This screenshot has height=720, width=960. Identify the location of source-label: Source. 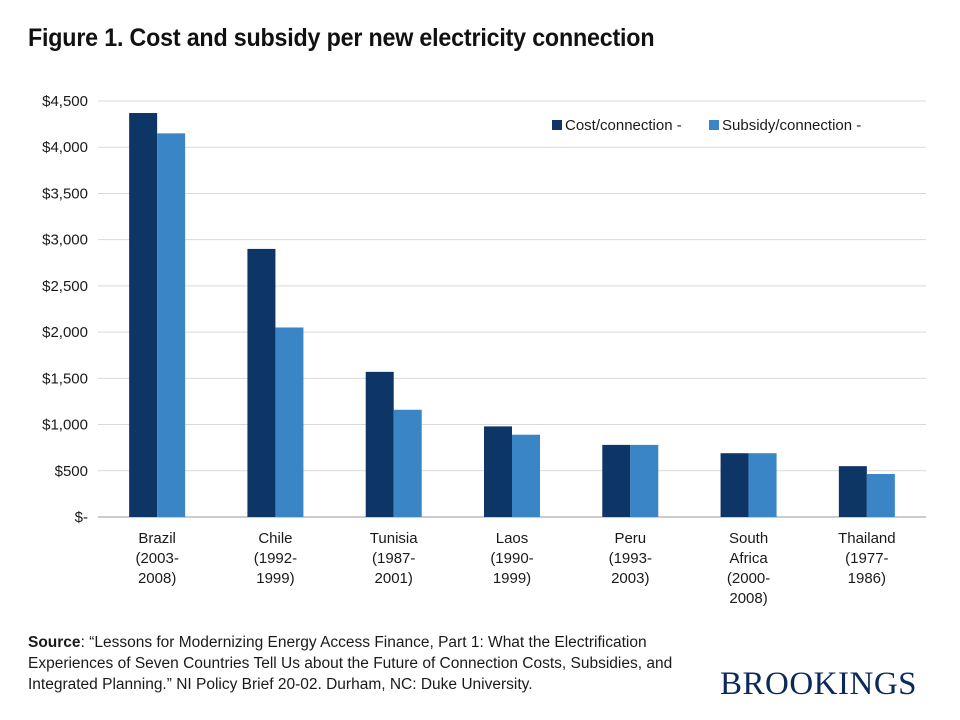
(54, 642).